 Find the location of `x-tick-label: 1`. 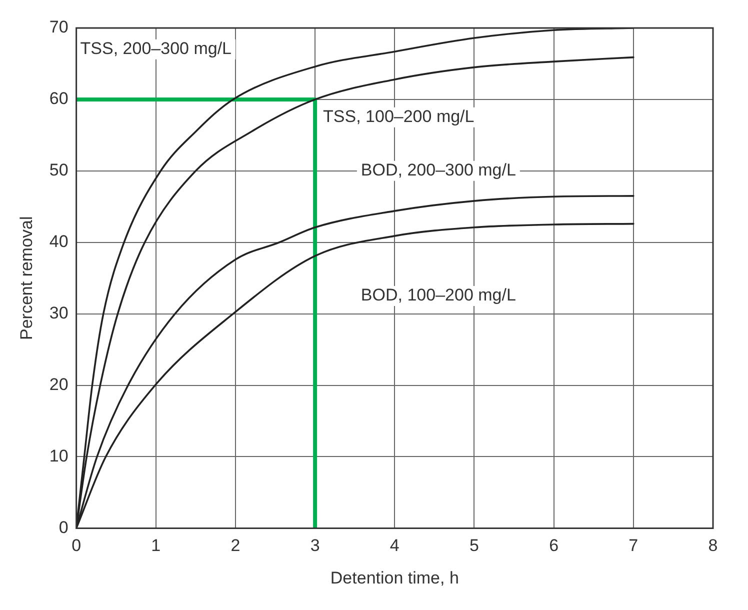

x-tick-label: 1 is located at coordinates (156, 546).